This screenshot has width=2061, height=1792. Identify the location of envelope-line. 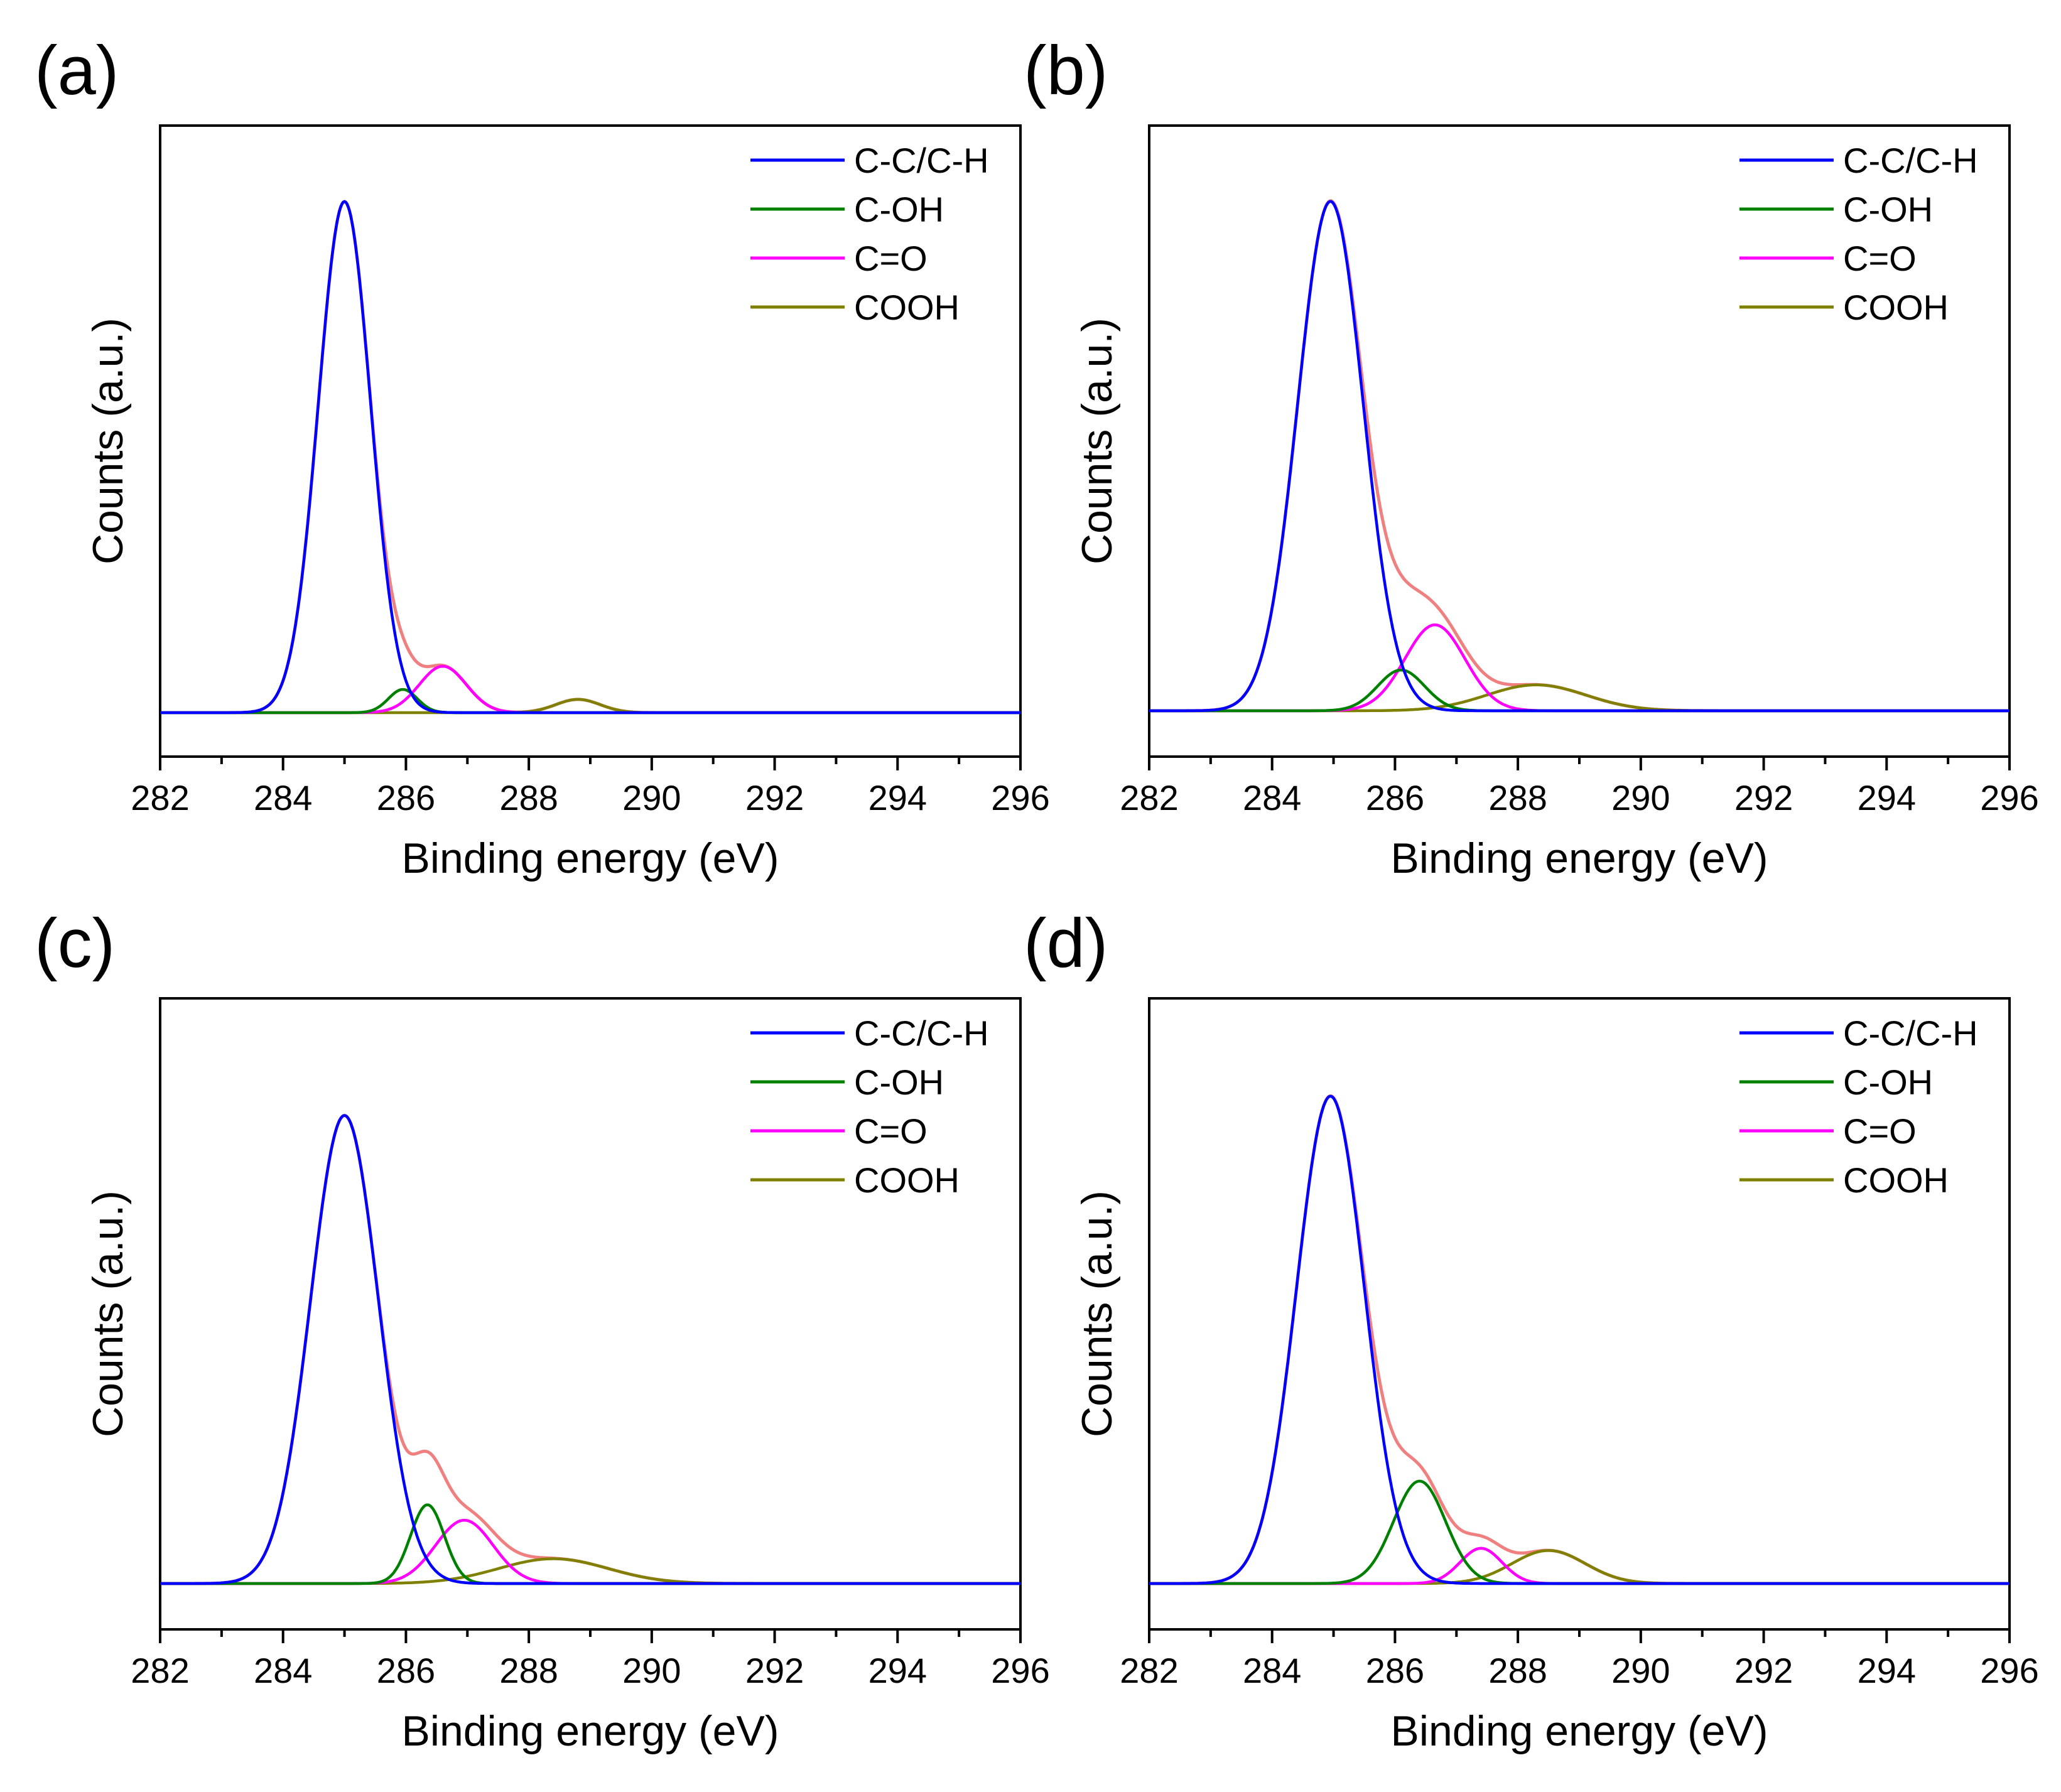
(590, 457).